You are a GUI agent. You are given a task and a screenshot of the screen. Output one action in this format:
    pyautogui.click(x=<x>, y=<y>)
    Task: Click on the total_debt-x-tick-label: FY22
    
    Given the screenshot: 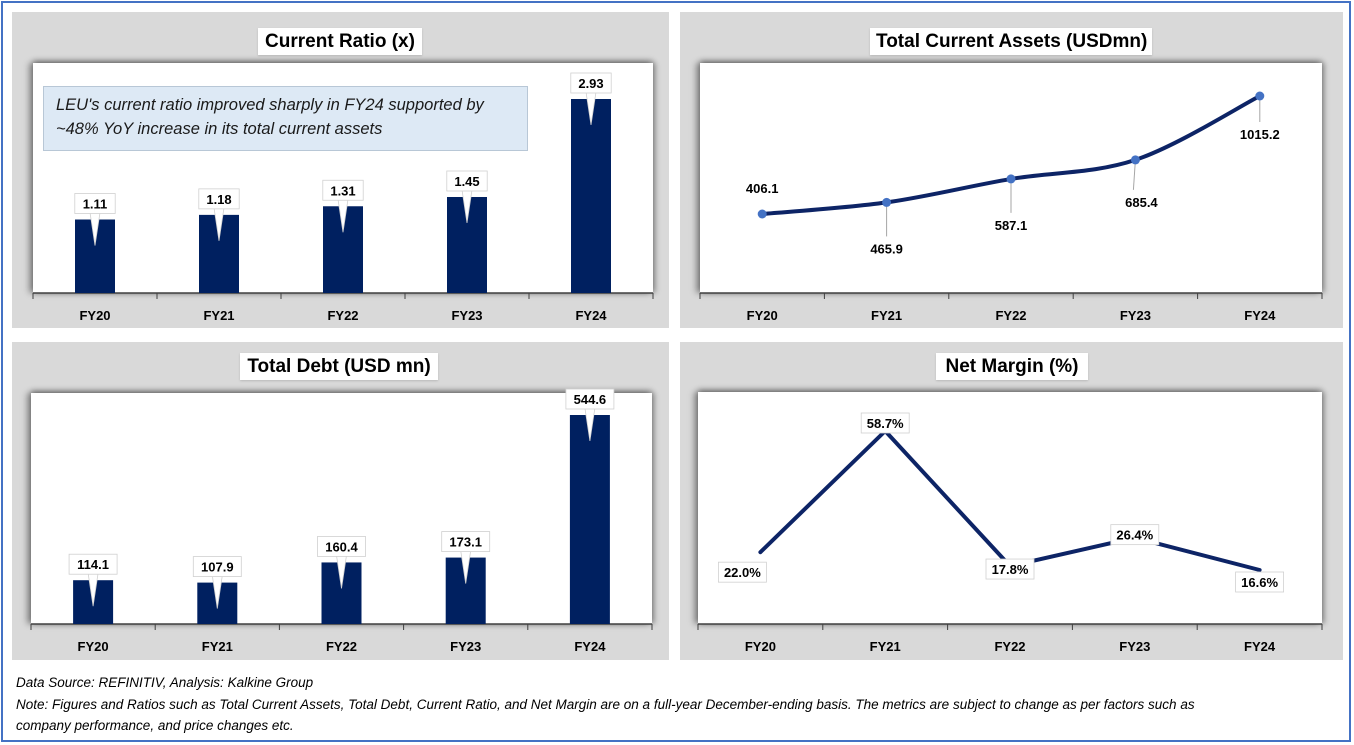 What is the action you would take?
    pyautogui.click(x=341, y=646)
    